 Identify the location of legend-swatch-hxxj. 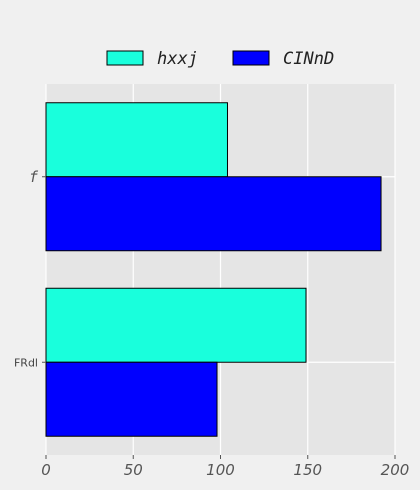
(125, 58).